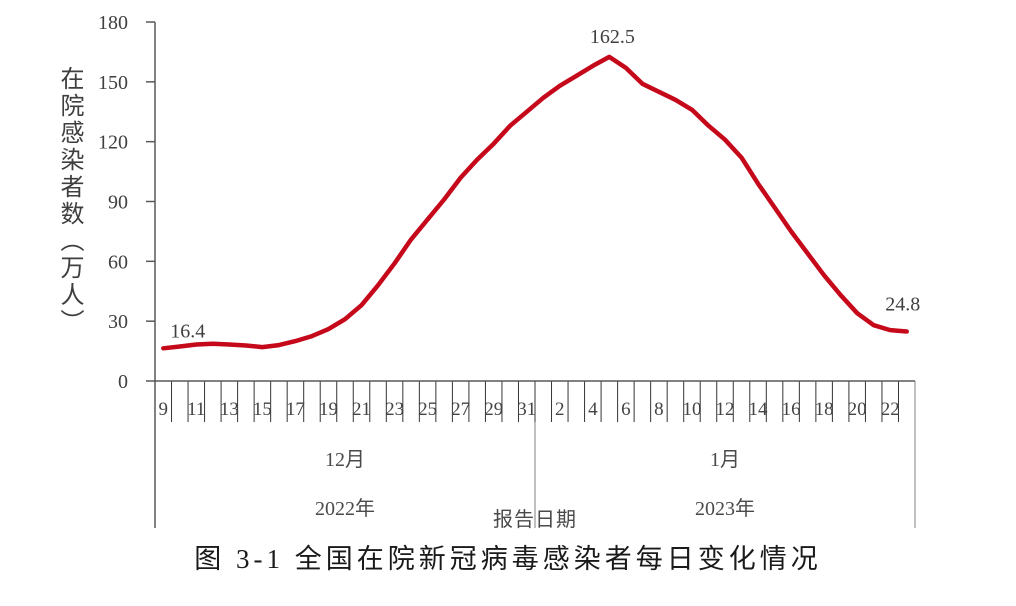  What do you see at coordinates (460, 409) in the screenshot?
I see `x-tick-label: 27` at bounding box center [460, 409].